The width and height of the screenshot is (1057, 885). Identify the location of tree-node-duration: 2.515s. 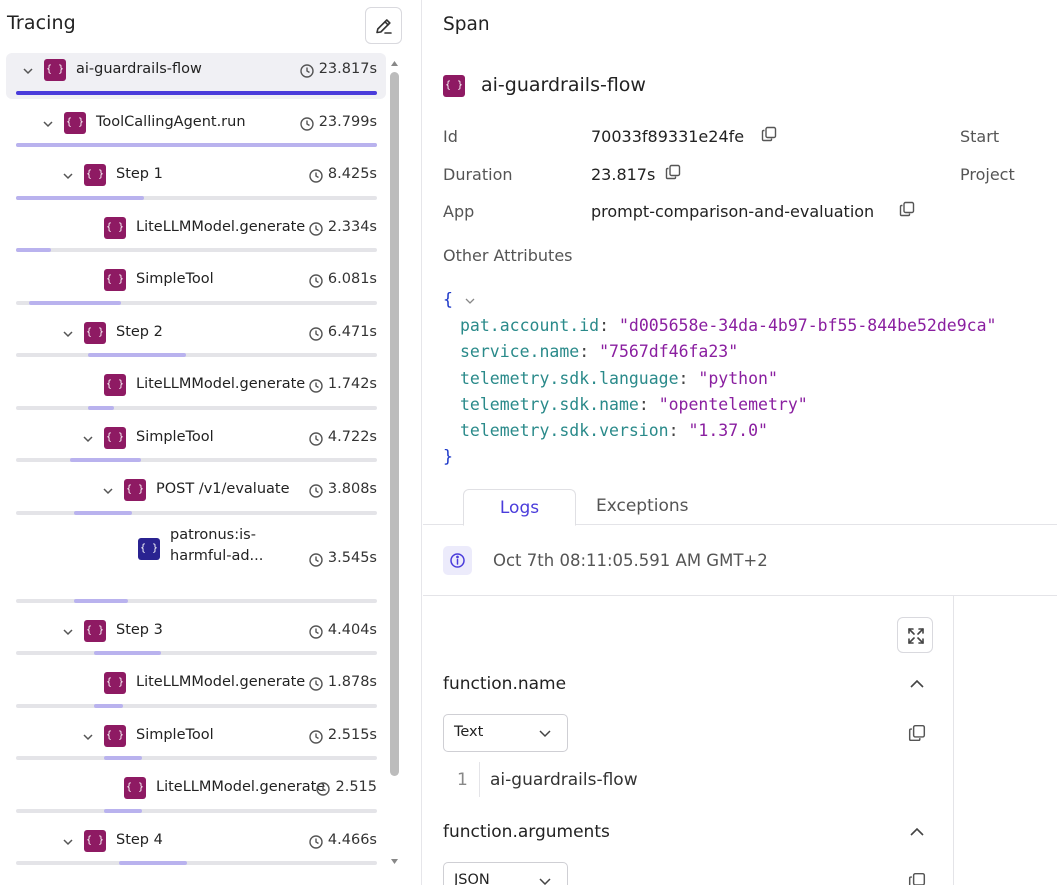
(352, 734).